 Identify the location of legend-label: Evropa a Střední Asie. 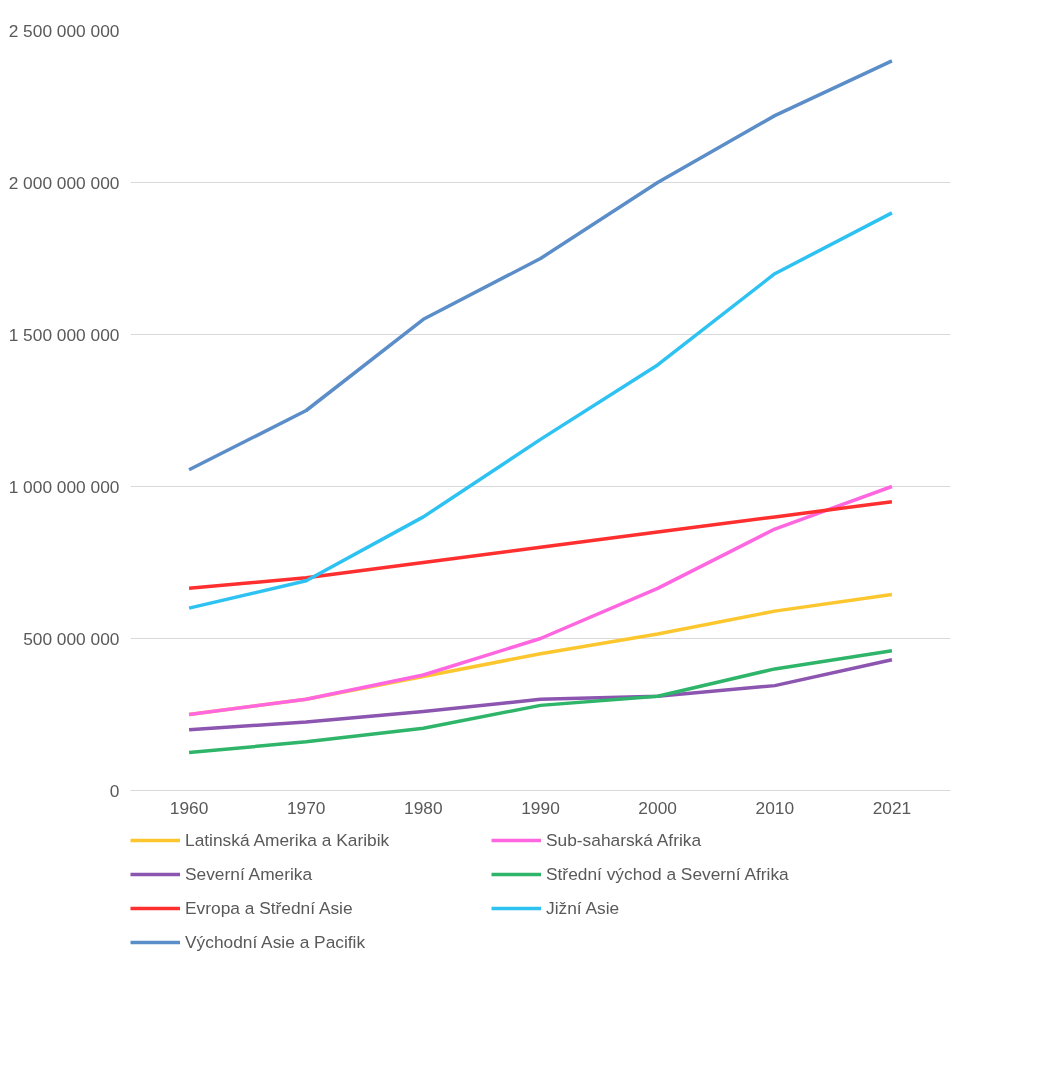
(269, 908).